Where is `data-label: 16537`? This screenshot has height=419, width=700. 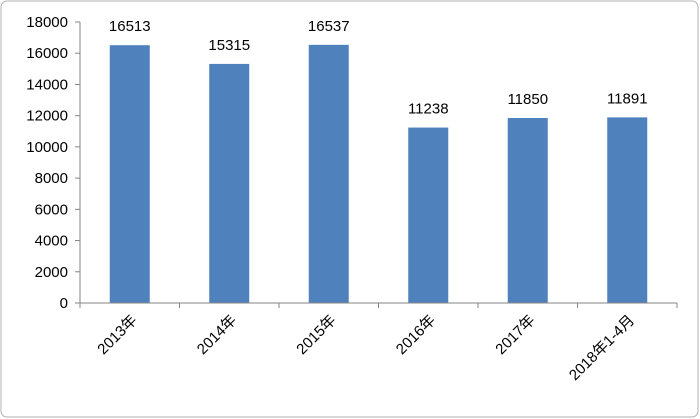 data-label: 16537 is located at coordinates (329, 26).